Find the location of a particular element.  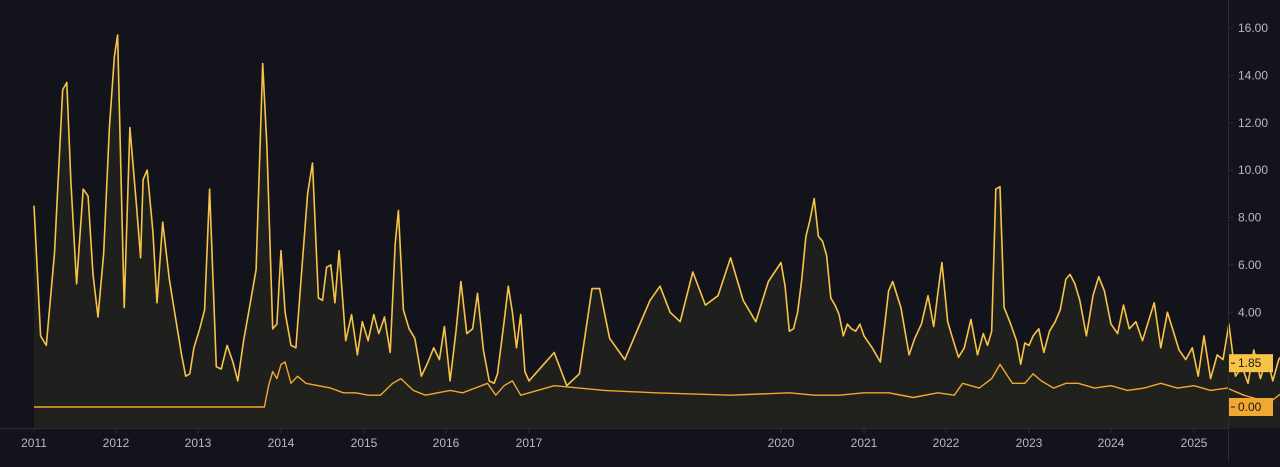

y-axis-ticks: 4.00 6.00 8.00 10.00 12.00 14.00 16.00 is located at coordinates (1248, 170).